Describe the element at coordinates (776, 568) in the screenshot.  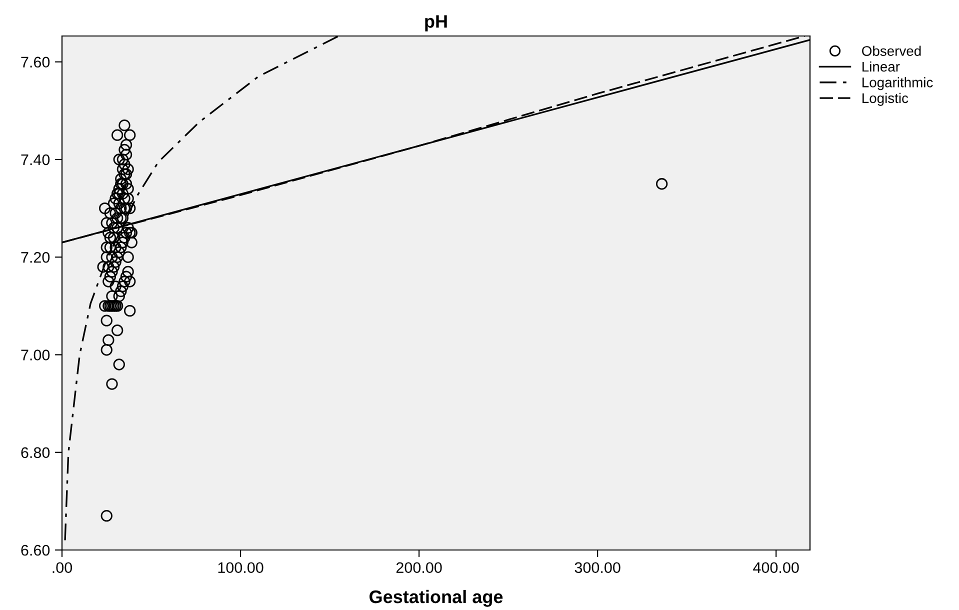
I see `x-tick-label: 400.00` at that location.